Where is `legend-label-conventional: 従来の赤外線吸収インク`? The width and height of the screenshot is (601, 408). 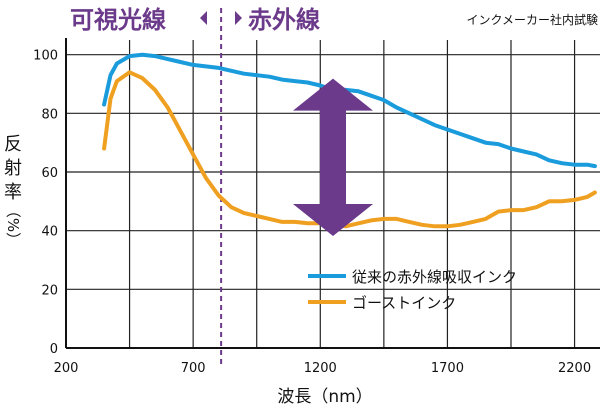
legend-label-conventional: 従来の赤外線吸収インク is located at coordinates (434, 277).